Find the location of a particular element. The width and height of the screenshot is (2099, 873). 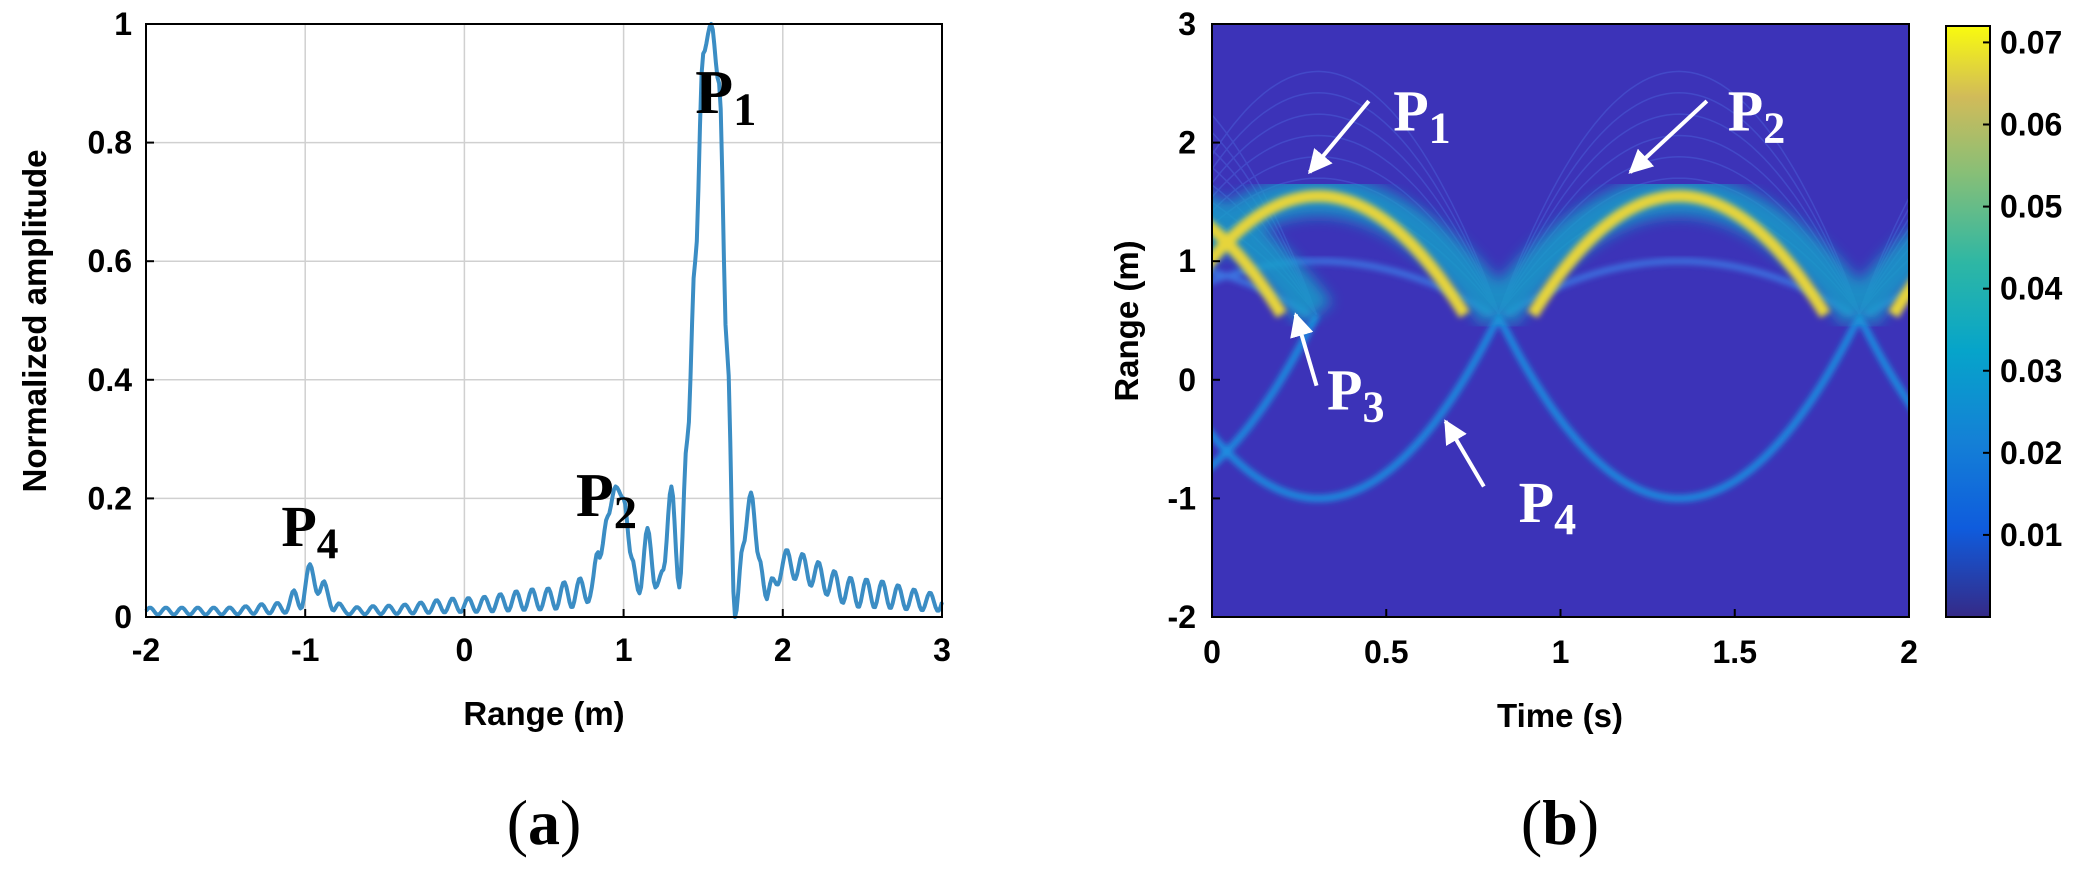

x-tick-label: 3 is located at coordinates (942, 650).